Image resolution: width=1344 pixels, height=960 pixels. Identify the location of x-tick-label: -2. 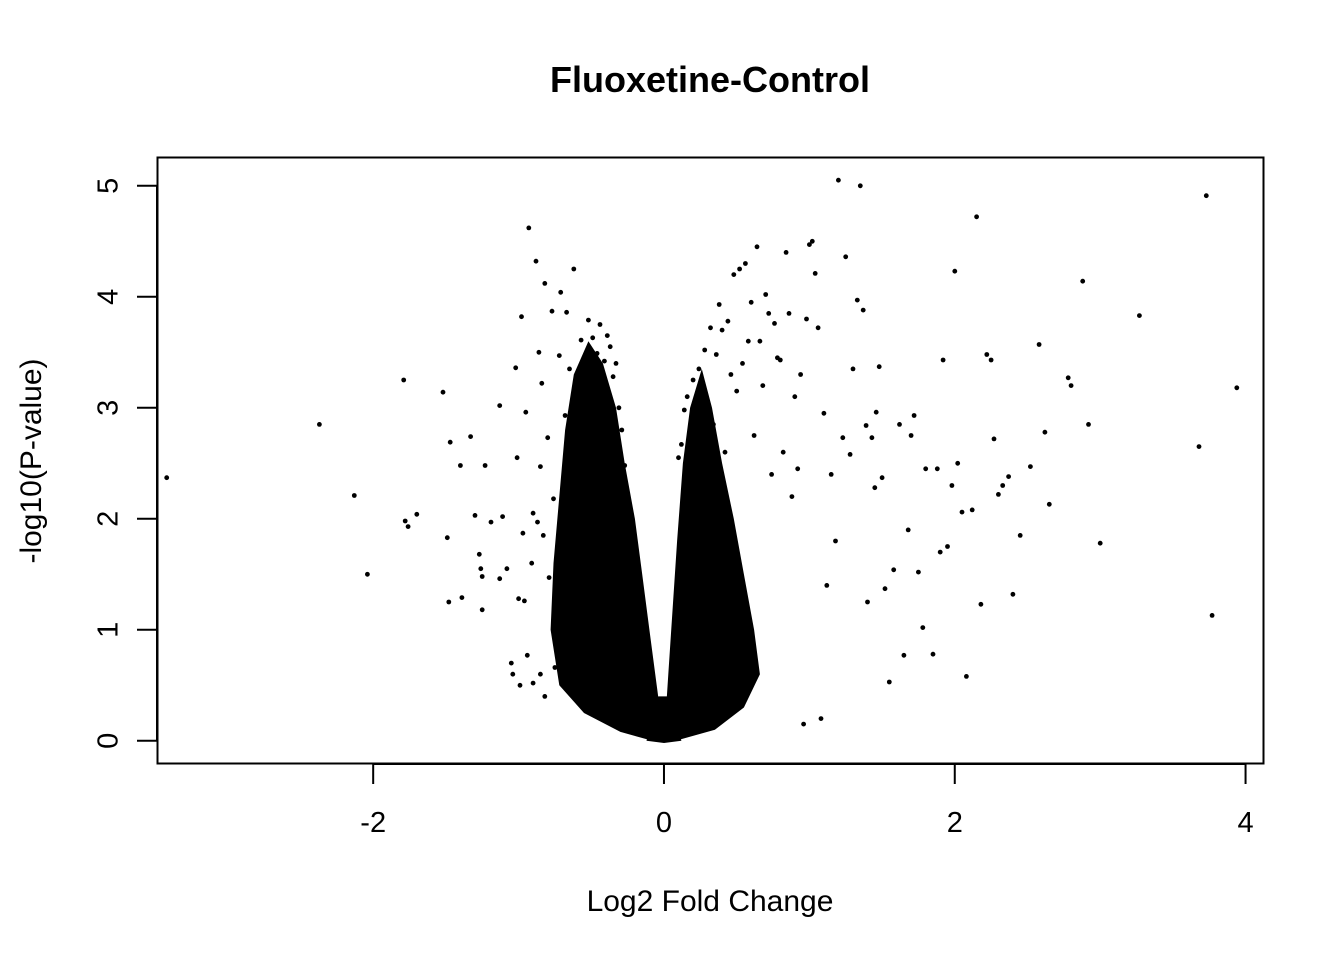
(373, 823).